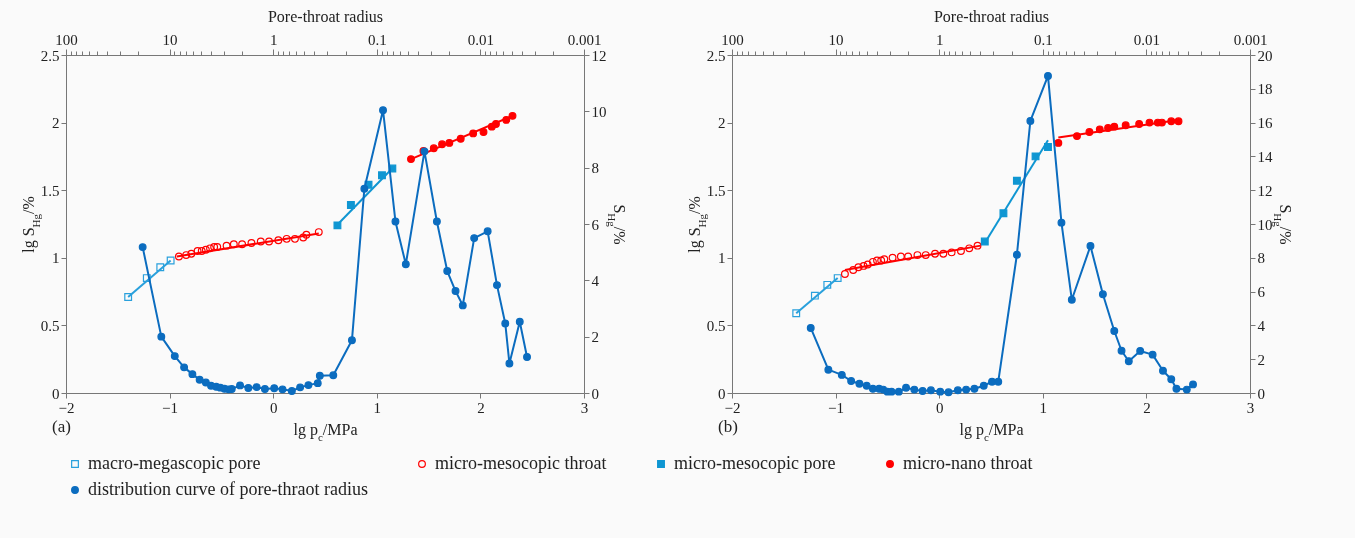 The height and width of the screenshot is (538, 1355). Describe the element at coordinates (481, 407) in the screenshot. I see `x-tick-label: 2` at that location.